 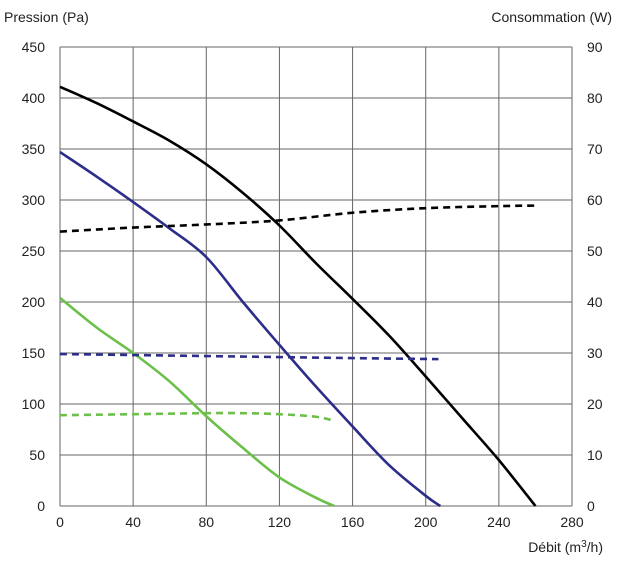 I want to click on x-tick-label: 240, so click(x=499, y=522).